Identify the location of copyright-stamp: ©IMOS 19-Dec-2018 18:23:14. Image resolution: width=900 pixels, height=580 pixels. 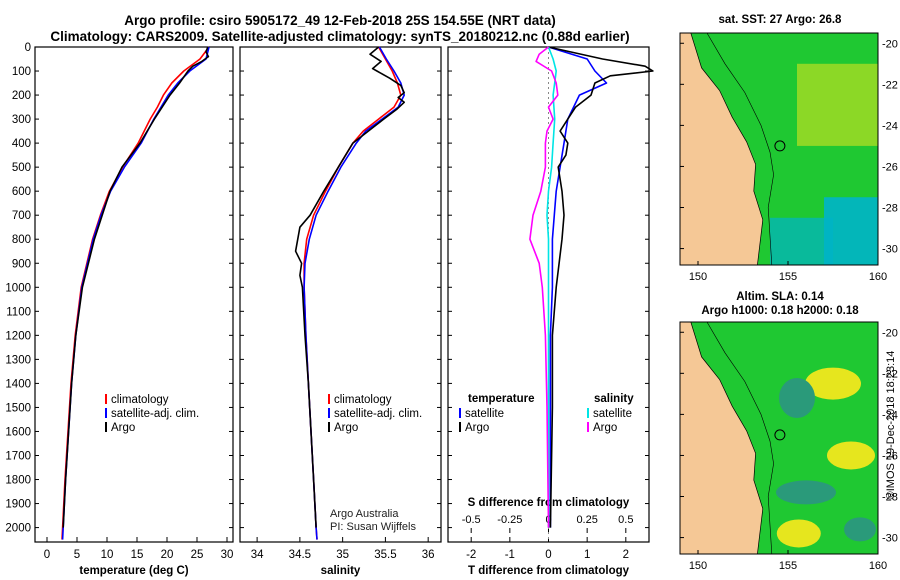
(891, 425).